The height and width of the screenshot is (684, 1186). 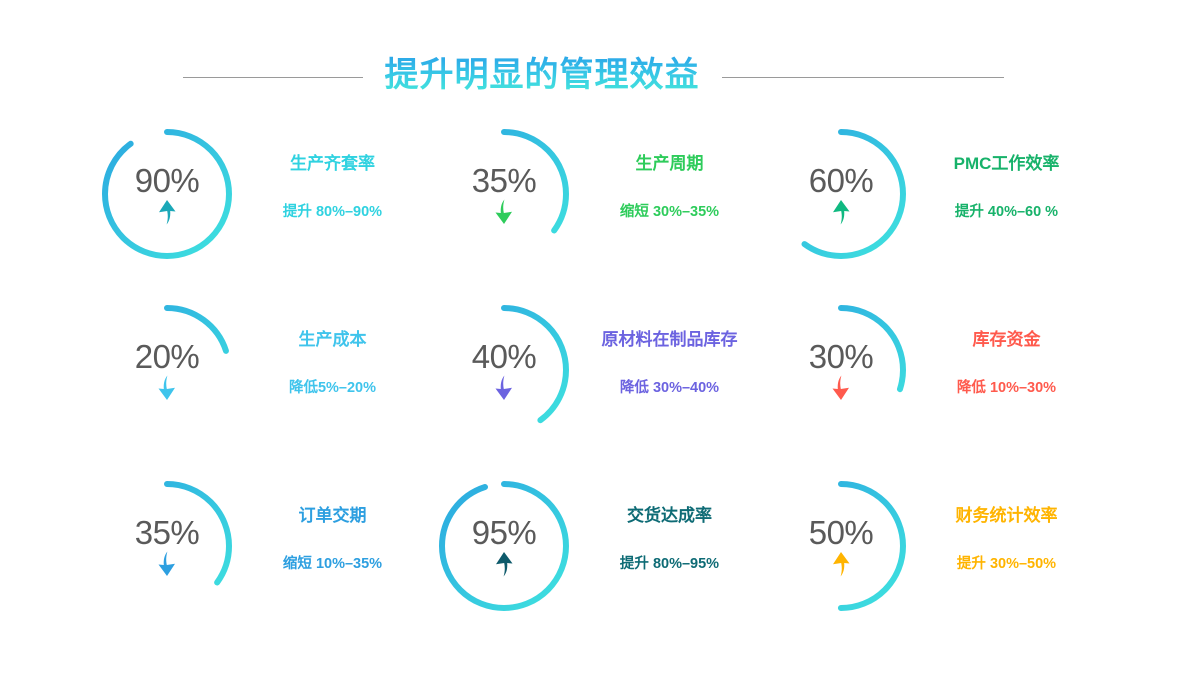 I want to click on metric-card: 95% 交货达成率提升 80%–95%, so click(x=597, y=556).